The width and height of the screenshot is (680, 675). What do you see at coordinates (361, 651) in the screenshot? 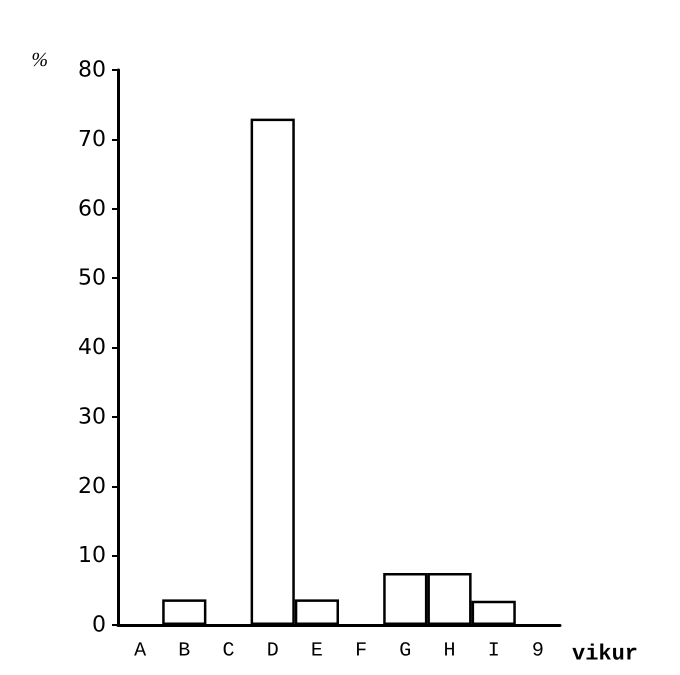
I see `x-tick-label: F` at bounding box center [361, 651].